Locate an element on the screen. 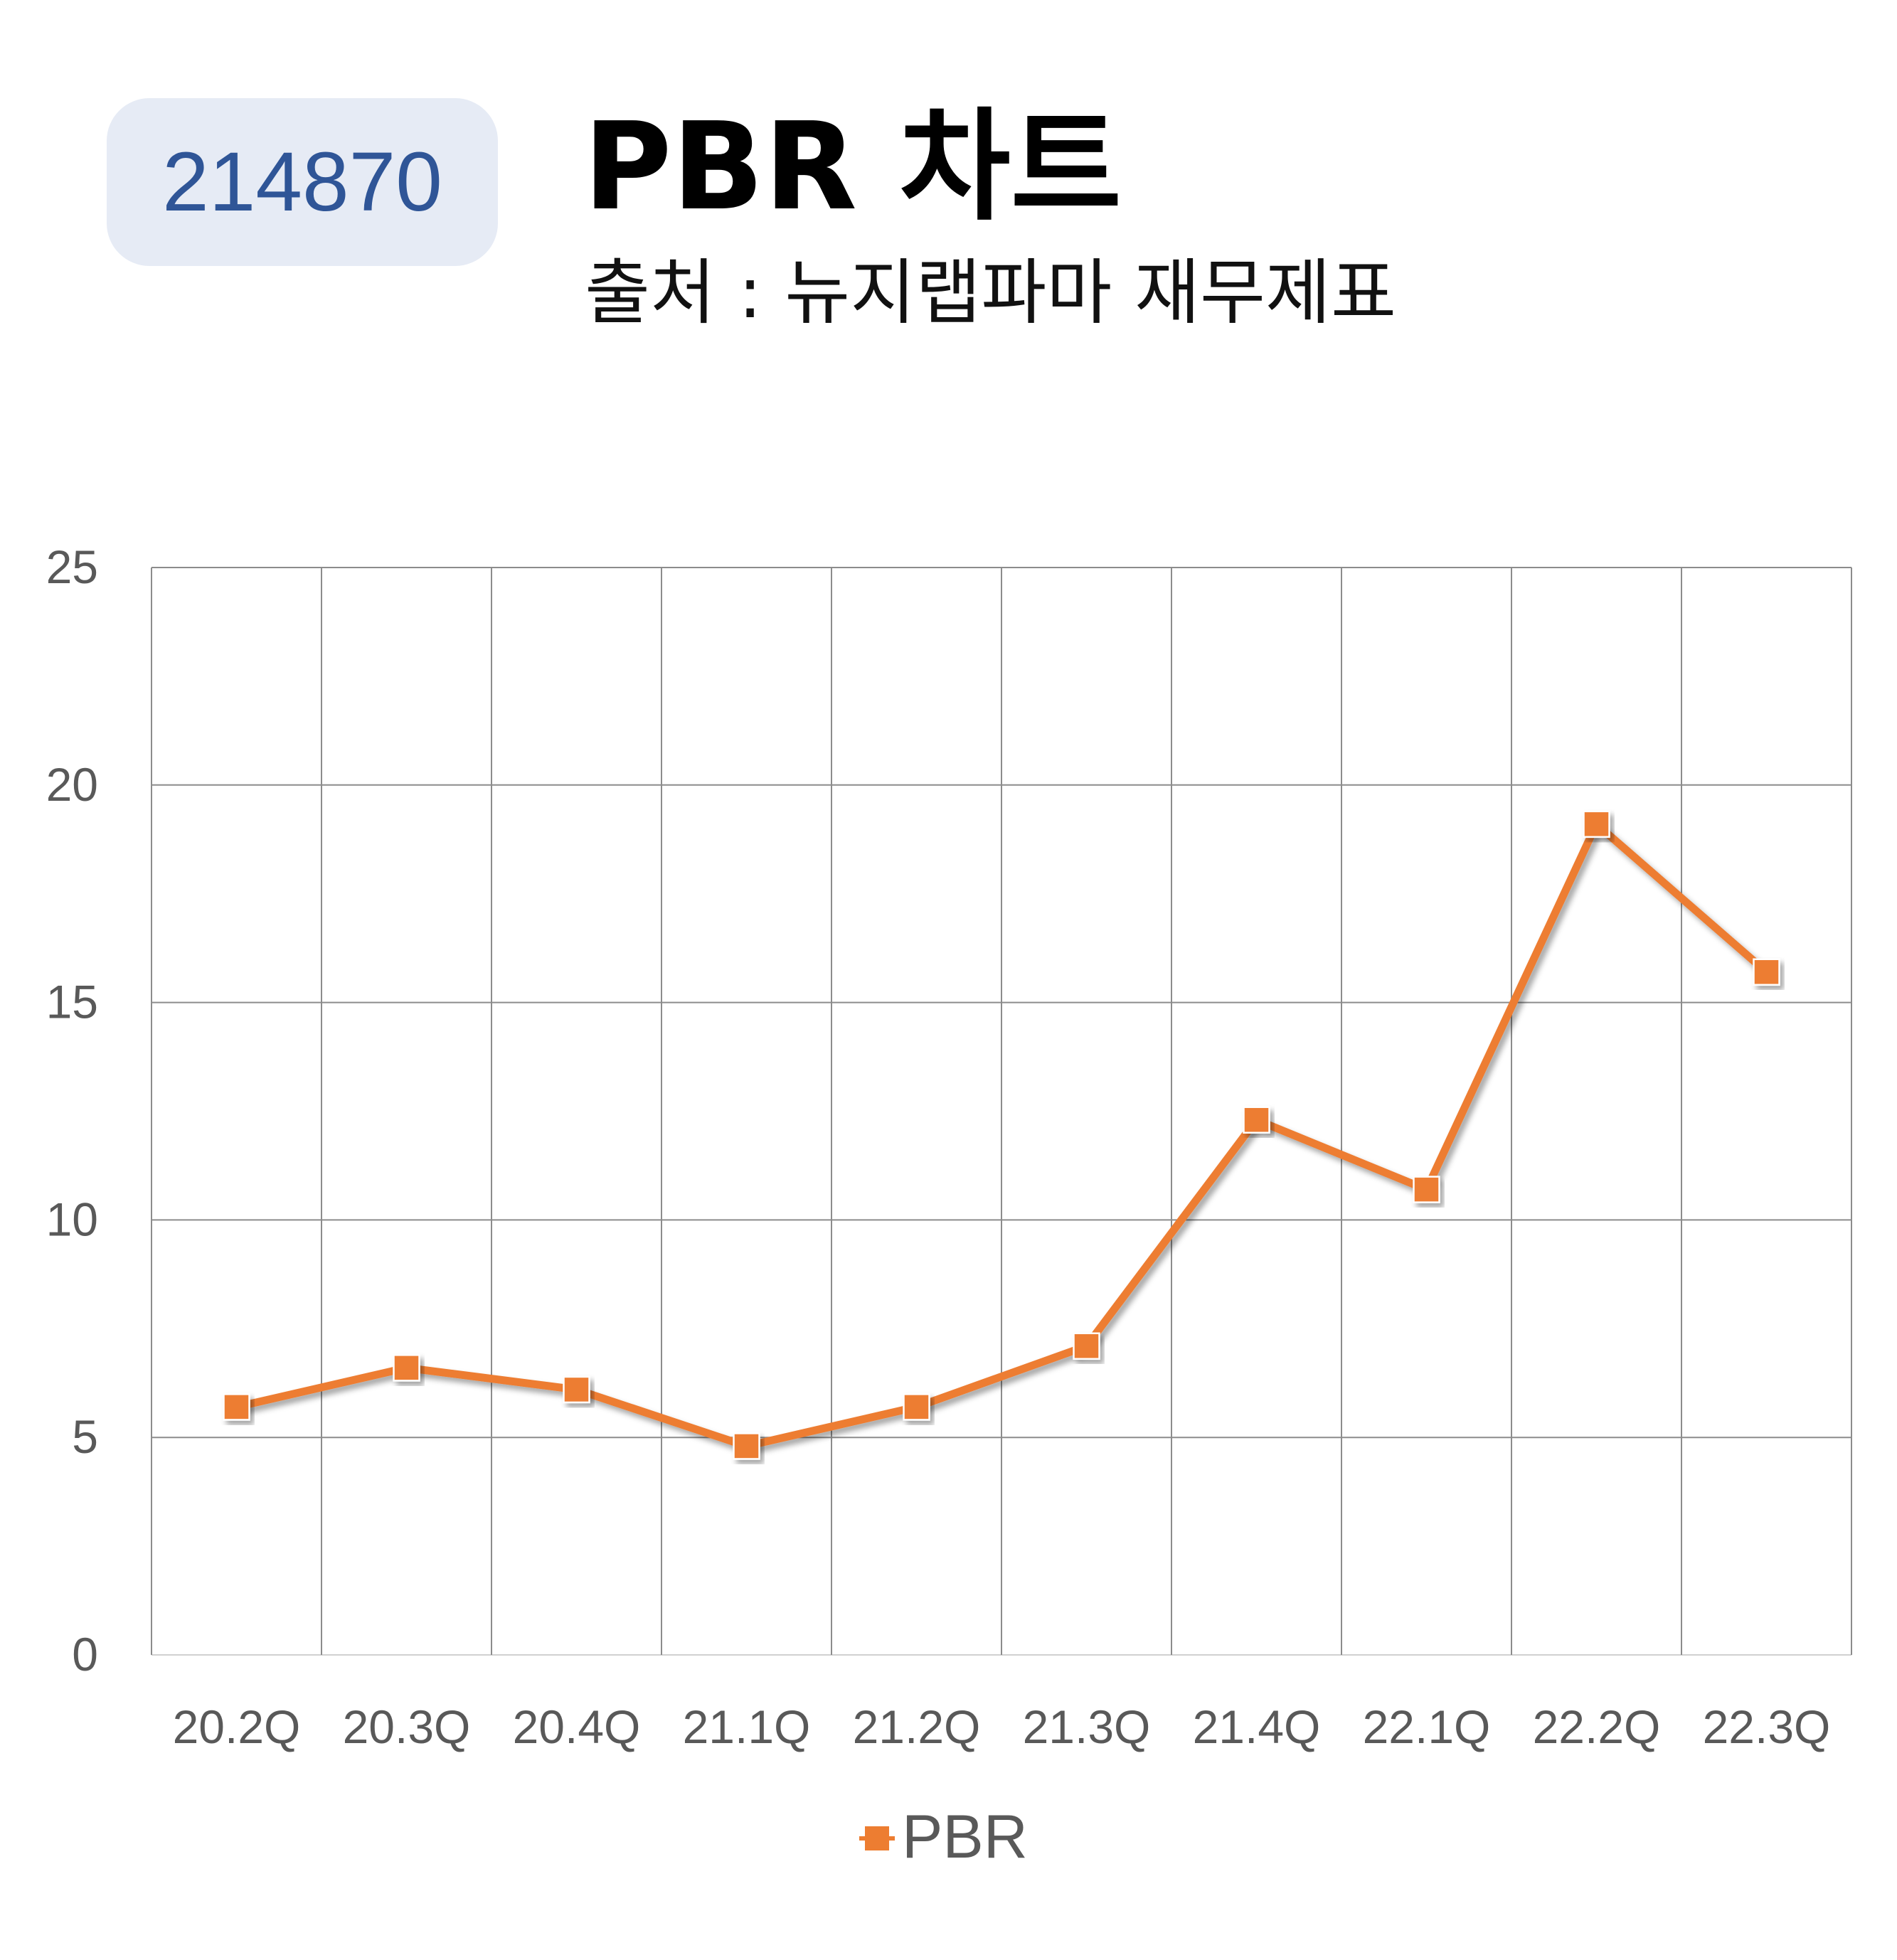  legend-marker is located at coordinates (877, 1838).